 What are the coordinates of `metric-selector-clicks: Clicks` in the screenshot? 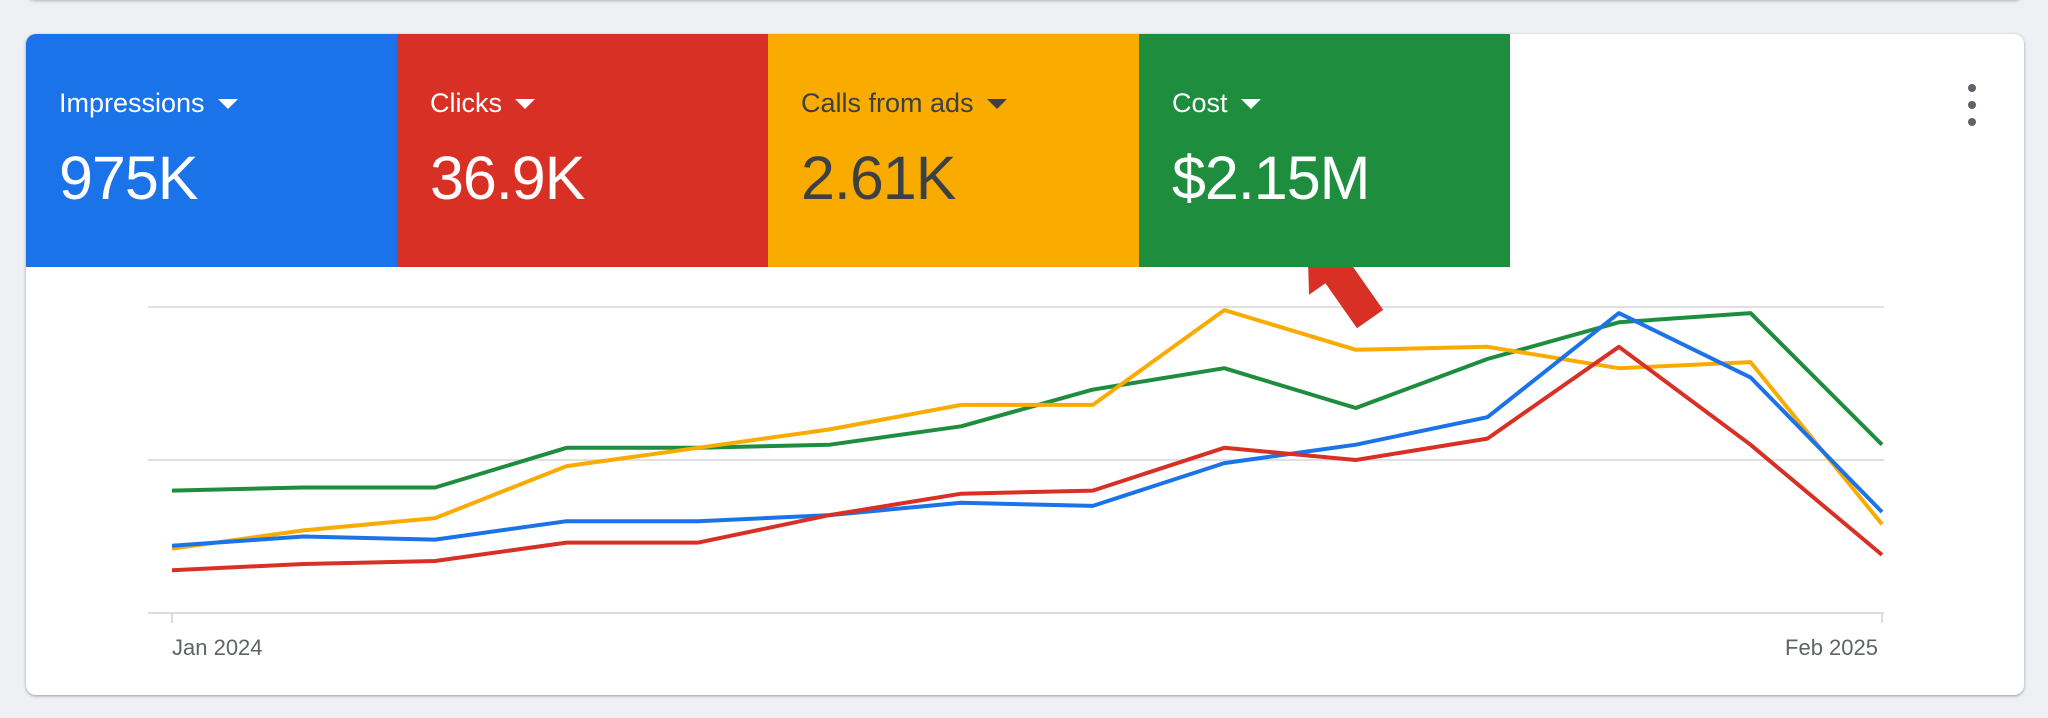 It's located at (599, 103).